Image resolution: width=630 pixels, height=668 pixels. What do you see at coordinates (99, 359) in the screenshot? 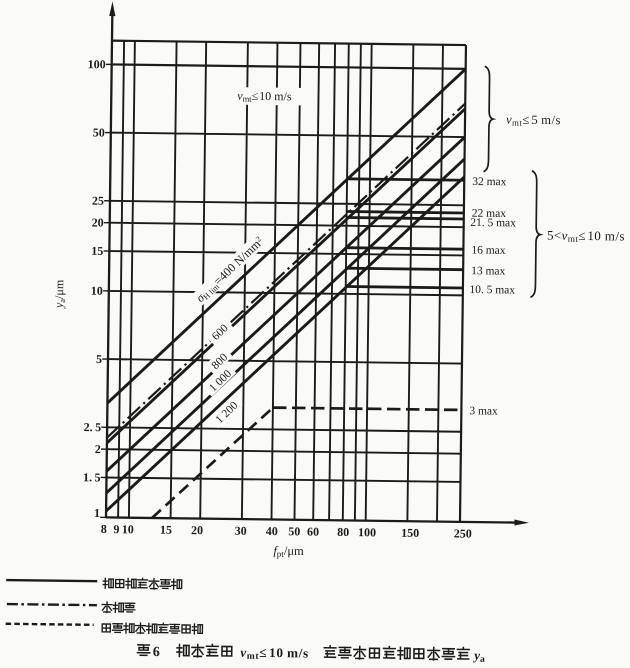
I see `svg-text: 5` at bounding box center [99, 359].